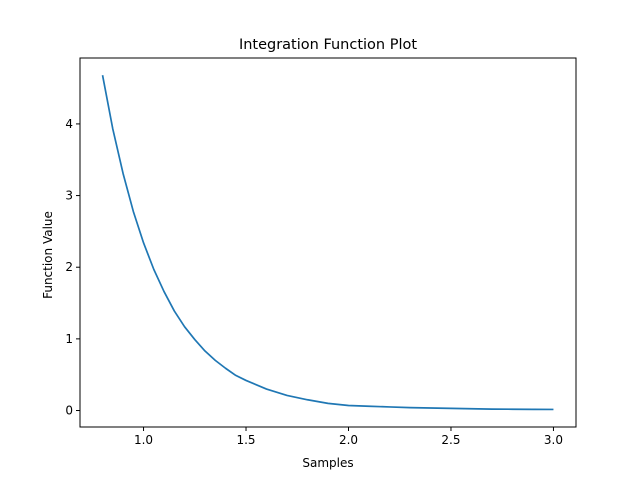 The height and width of the screenshot is (480, 640). I want to click on y-tick-label: 3, so click(69, 196).